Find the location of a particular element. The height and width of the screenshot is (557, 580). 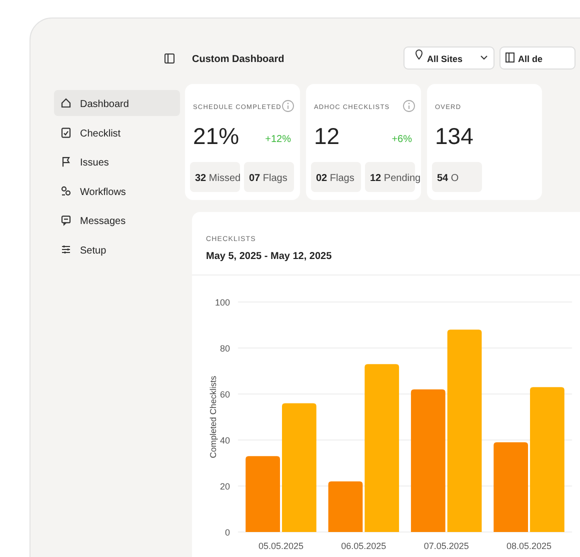

chart-subtitle: May 5, 2025 - May 12, 2025 is located at coordinates (269, 256).